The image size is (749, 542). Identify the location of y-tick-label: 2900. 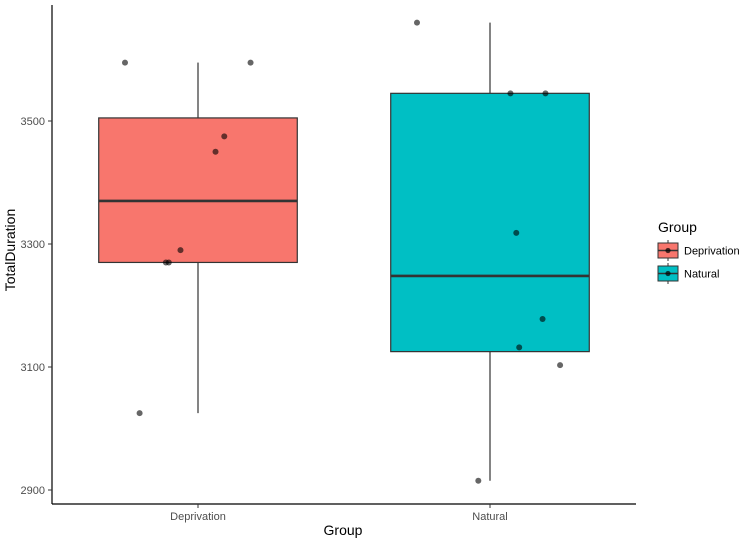
(33, 491).